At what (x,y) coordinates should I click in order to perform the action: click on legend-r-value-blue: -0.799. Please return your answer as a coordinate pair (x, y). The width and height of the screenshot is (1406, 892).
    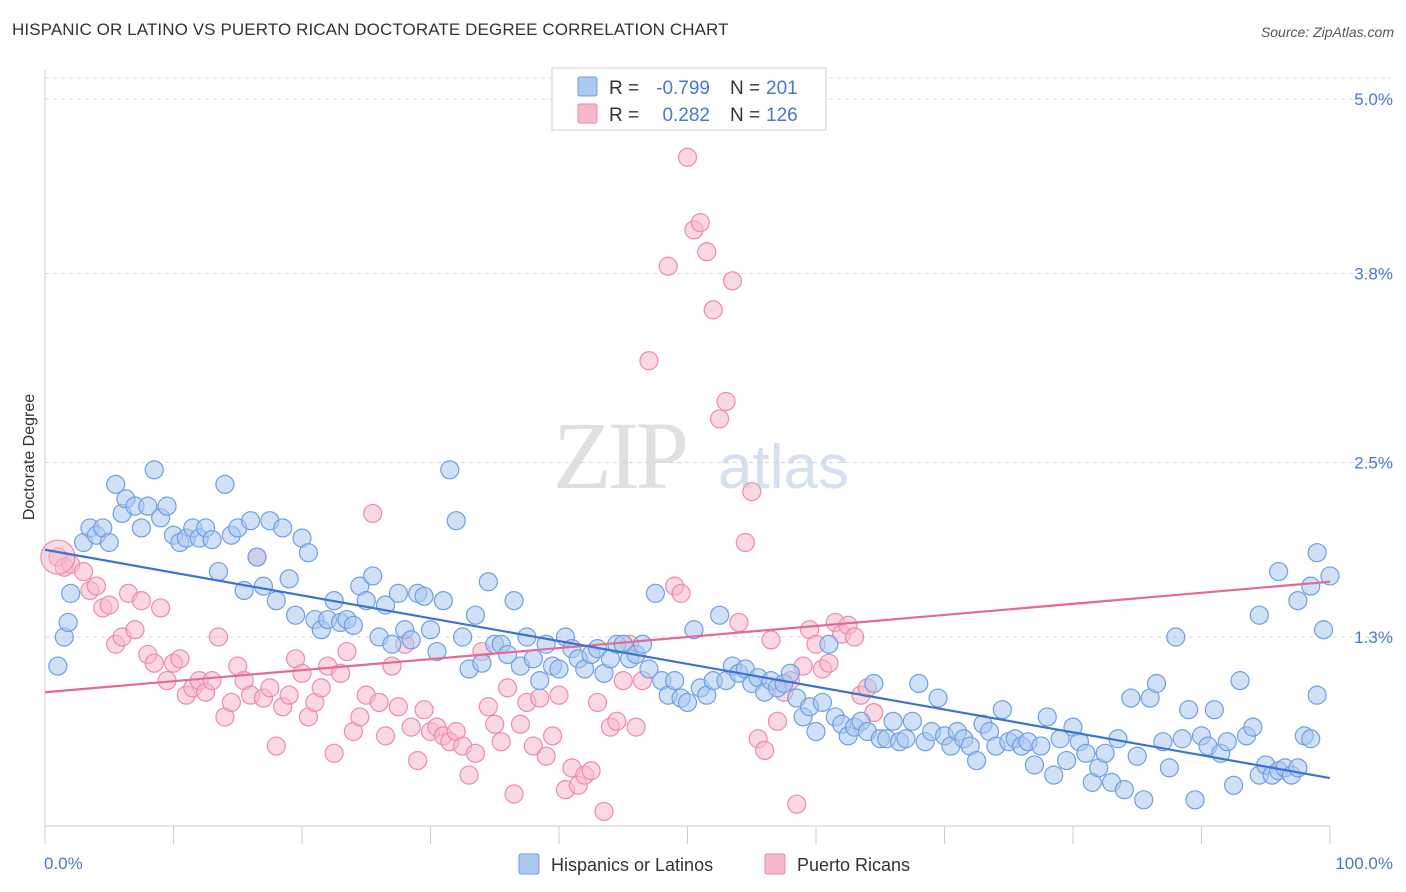
    Looking at the image, I should click on (683, 88).